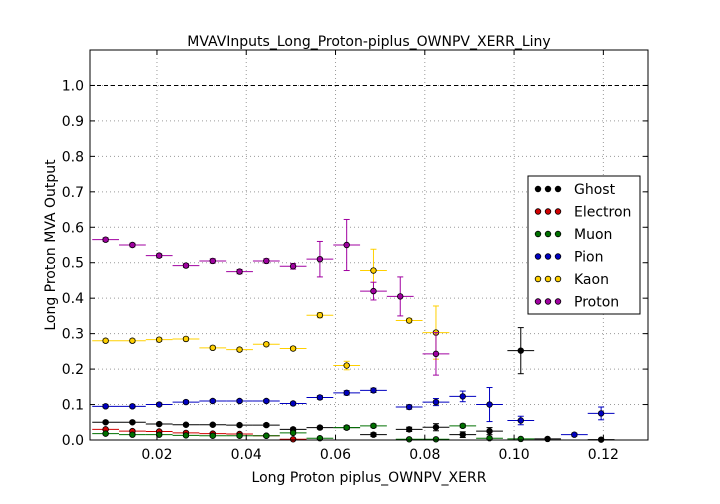  I want to click on x-axis-label: Long Proton piplus_OWNPV_XERR, so click(369, 478).